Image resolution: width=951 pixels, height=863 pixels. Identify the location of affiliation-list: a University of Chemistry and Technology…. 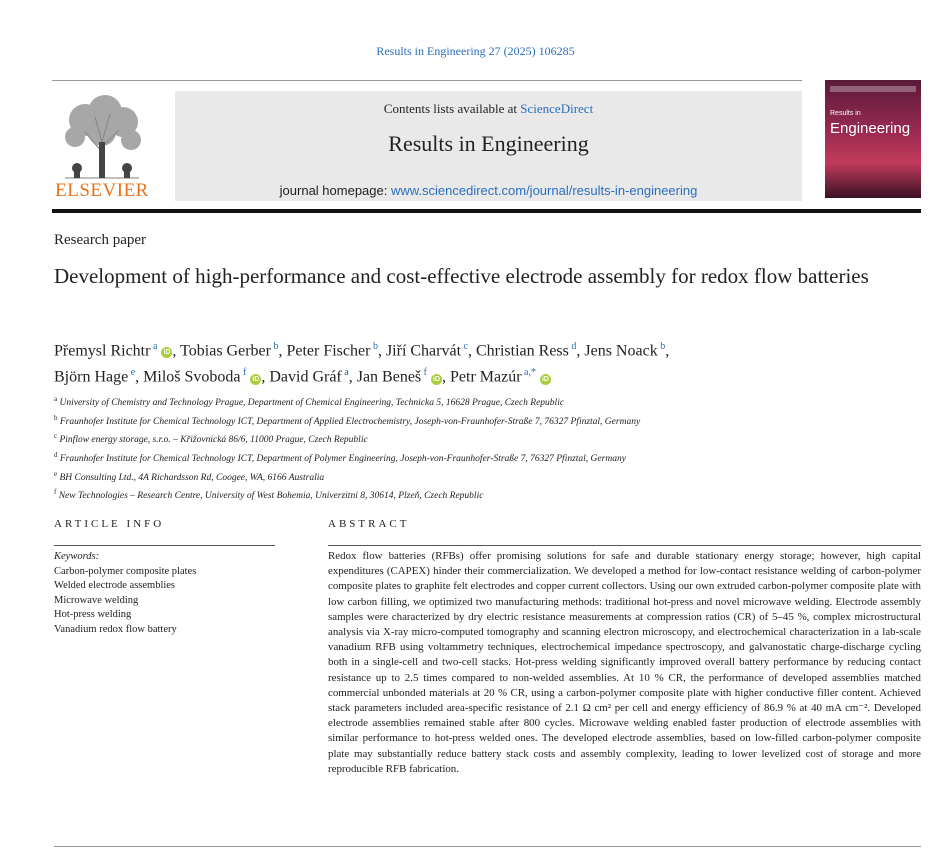
(484, 448).